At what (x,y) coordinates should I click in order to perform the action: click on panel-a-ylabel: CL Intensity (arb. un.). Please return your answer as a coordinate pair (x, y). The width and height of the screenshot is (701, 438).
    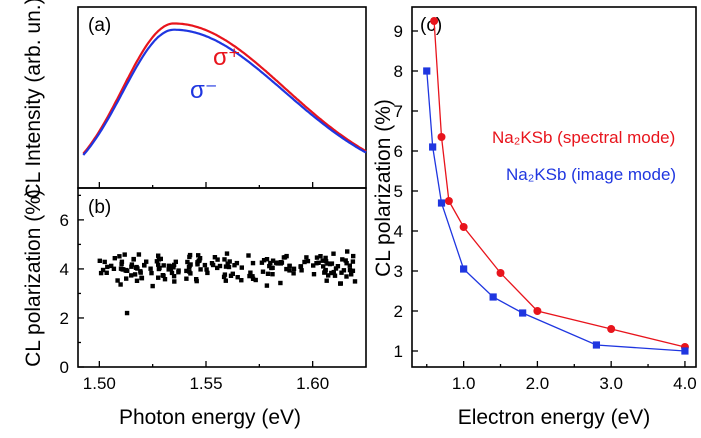
    Looking at the image, I should click on (33, 99).